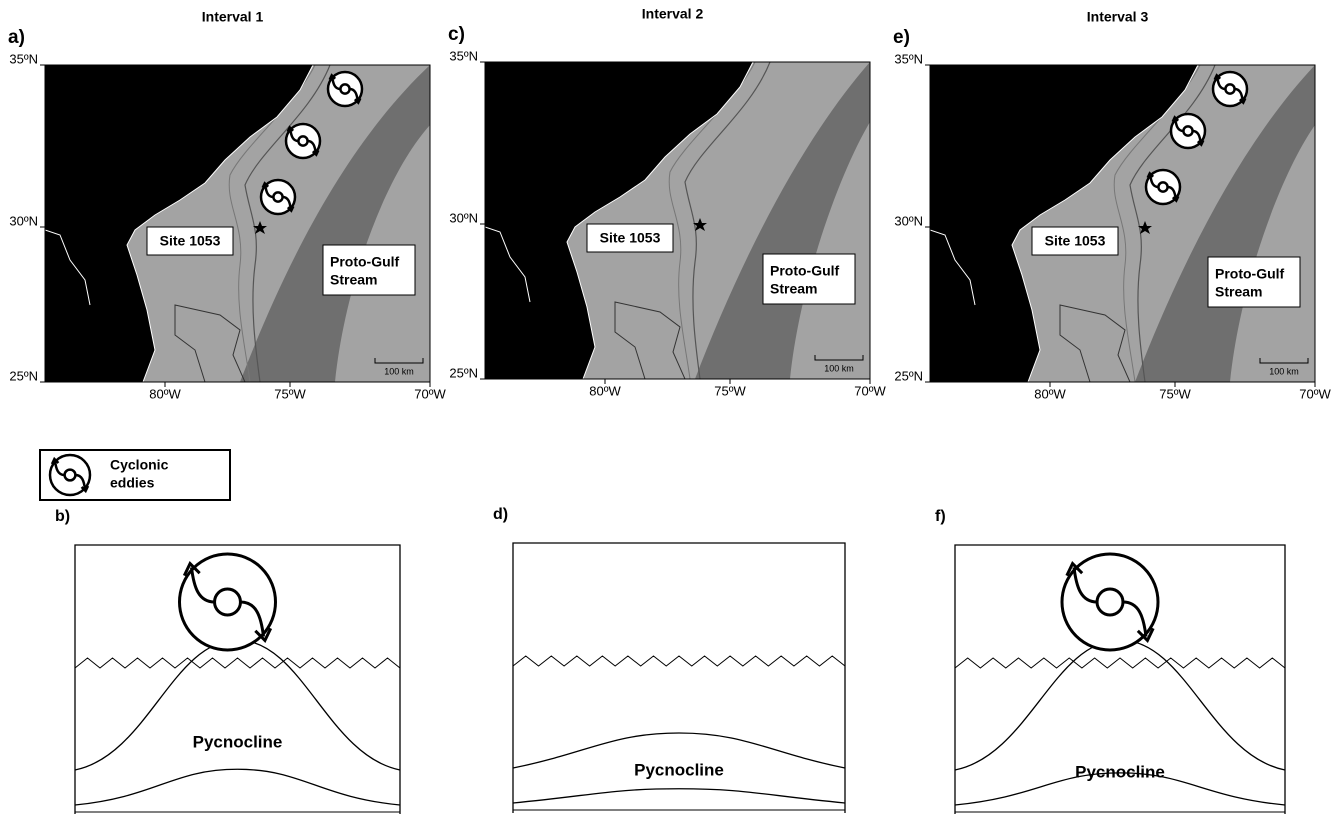  What do you see at coordinates (233, 17) in the screenshot?
I see `panel-title: Interval 1` at bounding box center [233, 17].